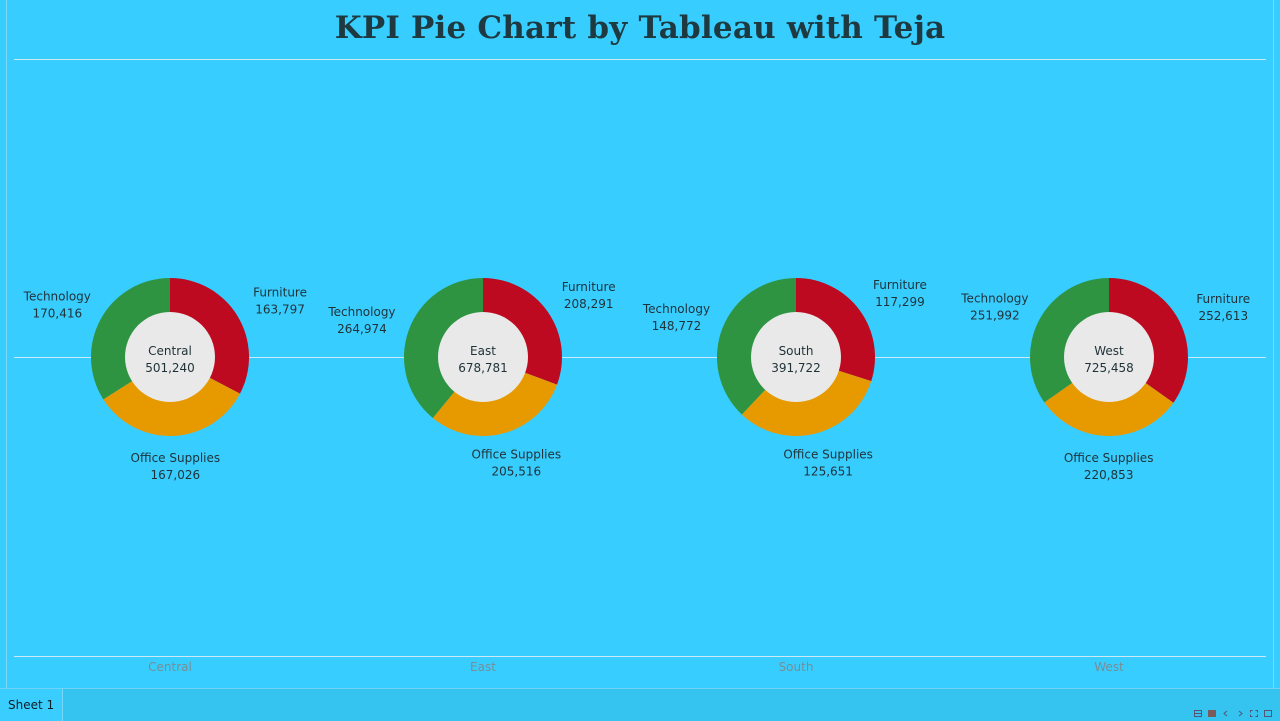 Image resolution: width=1280 pixels, height=721 pixels. I want to click on label-west-office-supplies-name: Office Supplies, so click(1109, 458).